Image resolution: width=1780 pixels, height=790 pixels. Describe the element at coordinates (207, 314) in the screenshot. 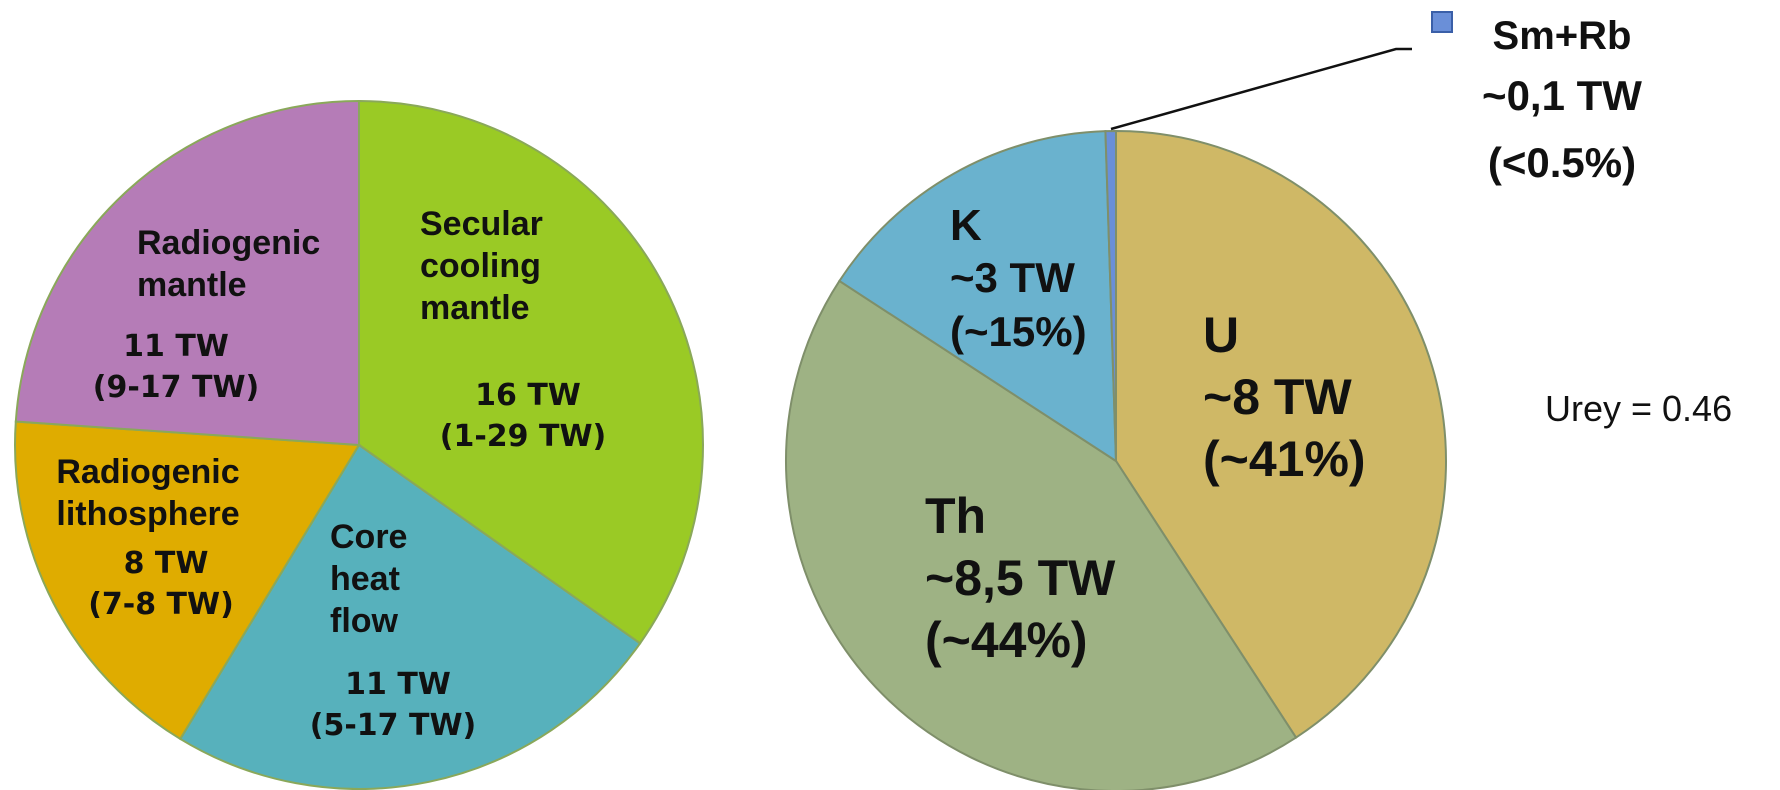

I see `slice-label-radiogenic-mantle: Radiogenic mantle 11 TW (9-17 TW)` at that location.